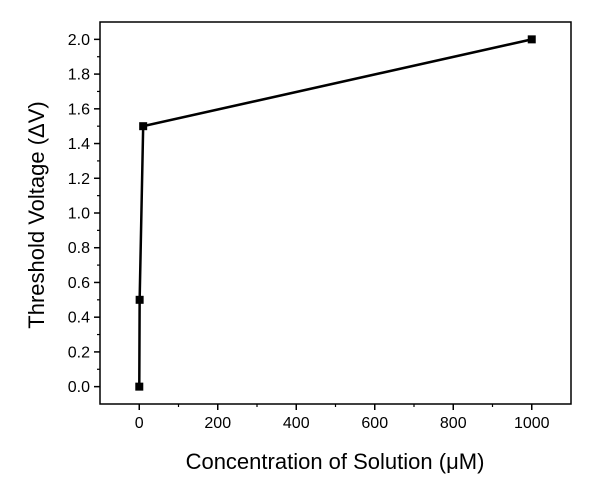 This screenshot has height=485, width=589. I want to click on x-tick-label: 200, so click(217, 423).